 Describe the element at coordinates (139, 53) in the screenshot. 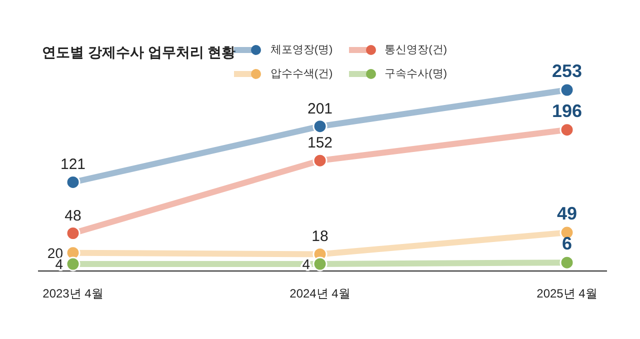

I see `chart-title: 연도별 강제수사 업무처리 현황` at that location.